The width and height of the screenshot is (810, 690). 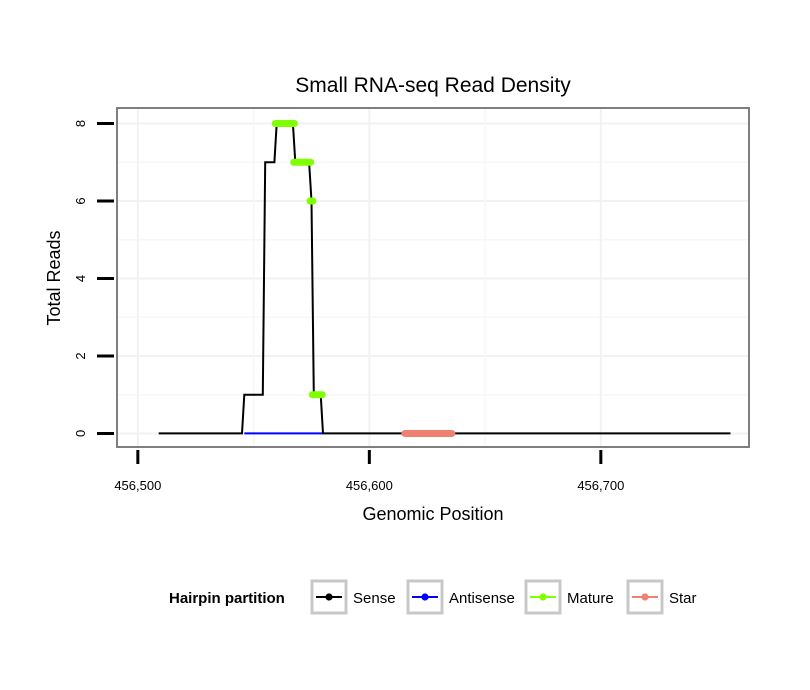 I want to click on x-tick-label: 456,700, so click(x=600, y=485).